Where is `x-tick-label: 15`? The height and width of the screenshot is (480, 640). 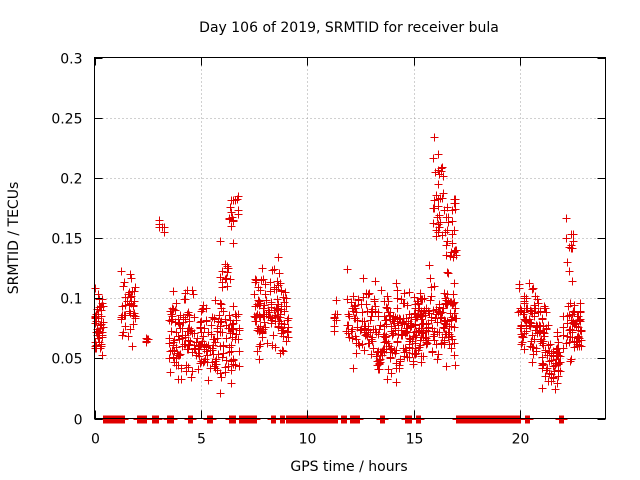 x-tick-label: 15 is located at coordinates (415, 440).